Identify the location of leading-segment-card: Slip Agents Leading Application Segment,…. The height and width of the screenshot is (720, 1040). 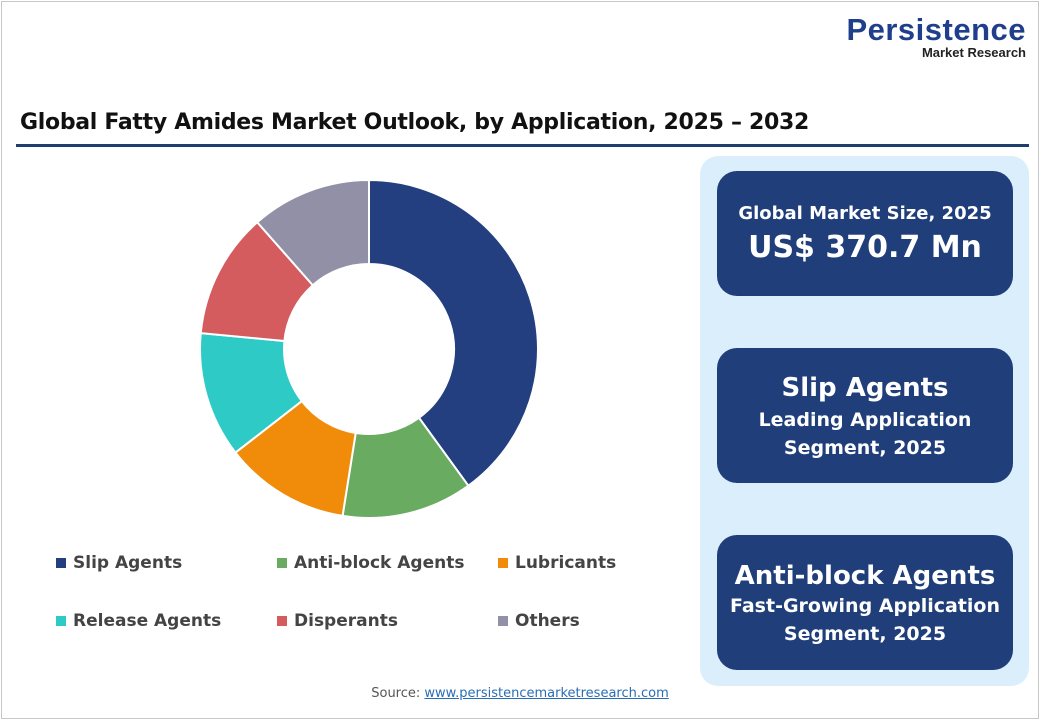
(865, 415).